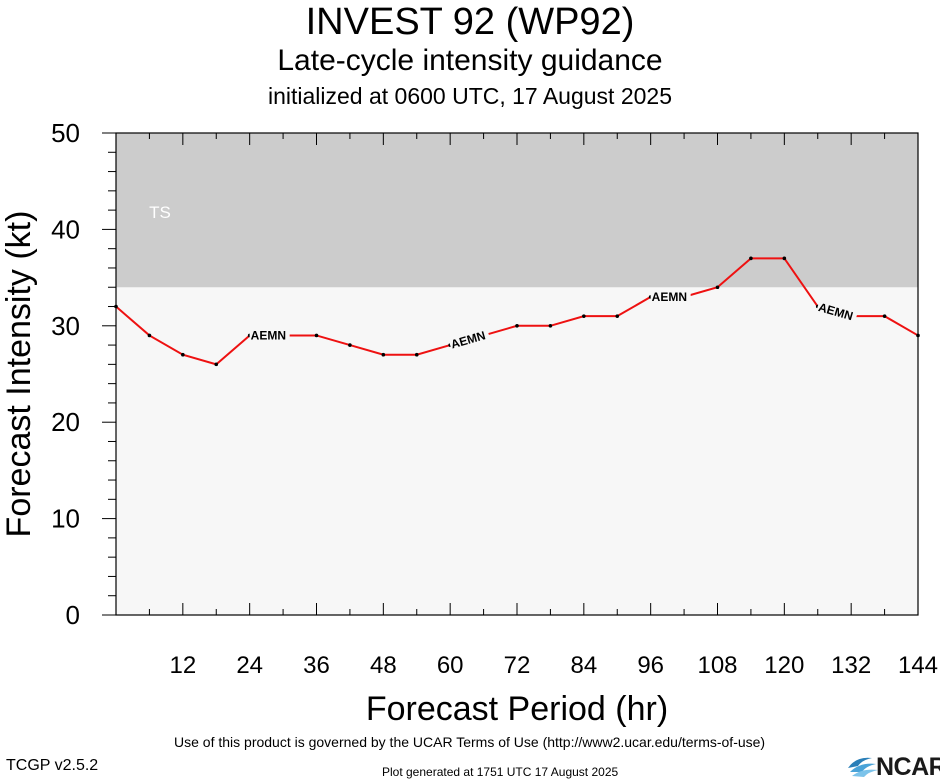 The height and width of the screenshot is (782, 940). What do you see at coordinates (553, 665) in the screenshot?
I see `x-tick-labels: 12 24 36 48 60 72 84 96 108 120 132 144` at bounding box center [553, 665].